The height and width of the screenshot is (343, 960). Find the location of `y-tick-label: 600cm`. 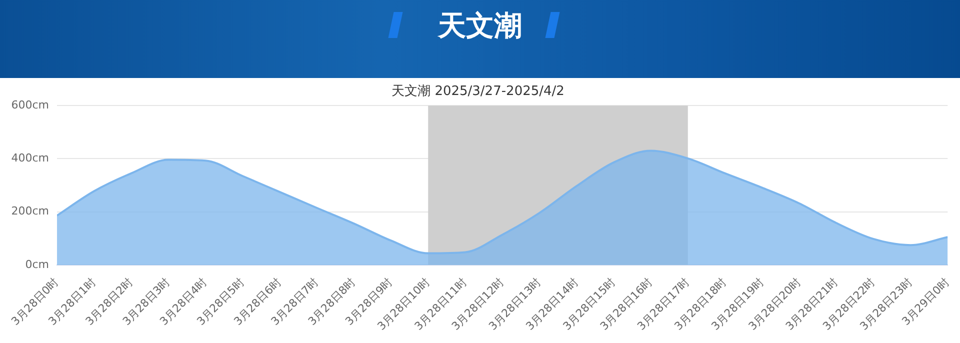

y-tick-label: 600cm is located at coordinates (30, 105).